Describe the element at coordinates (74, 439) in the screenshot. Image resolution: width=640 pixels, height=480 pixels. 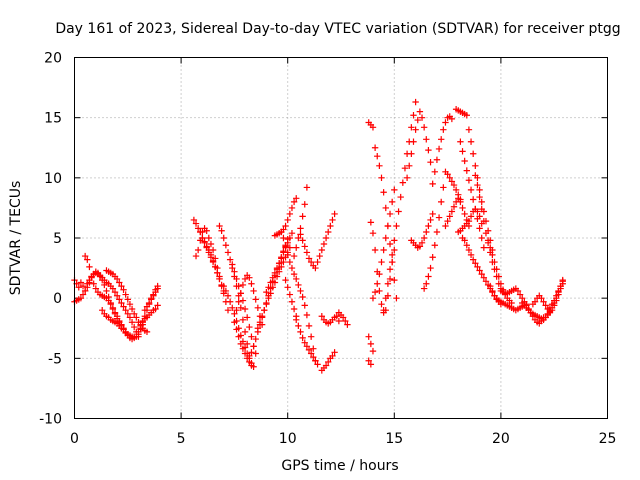
I see `x-tick-label: 0` at that location.